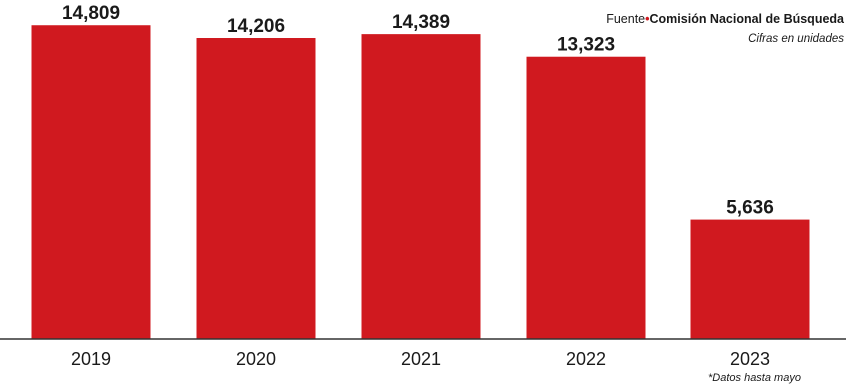 The width and height of the screenshot is (846, 386). I want to click on source-line: Fuente•Comisión Nacional de Búsqueda, so click(725, 19).